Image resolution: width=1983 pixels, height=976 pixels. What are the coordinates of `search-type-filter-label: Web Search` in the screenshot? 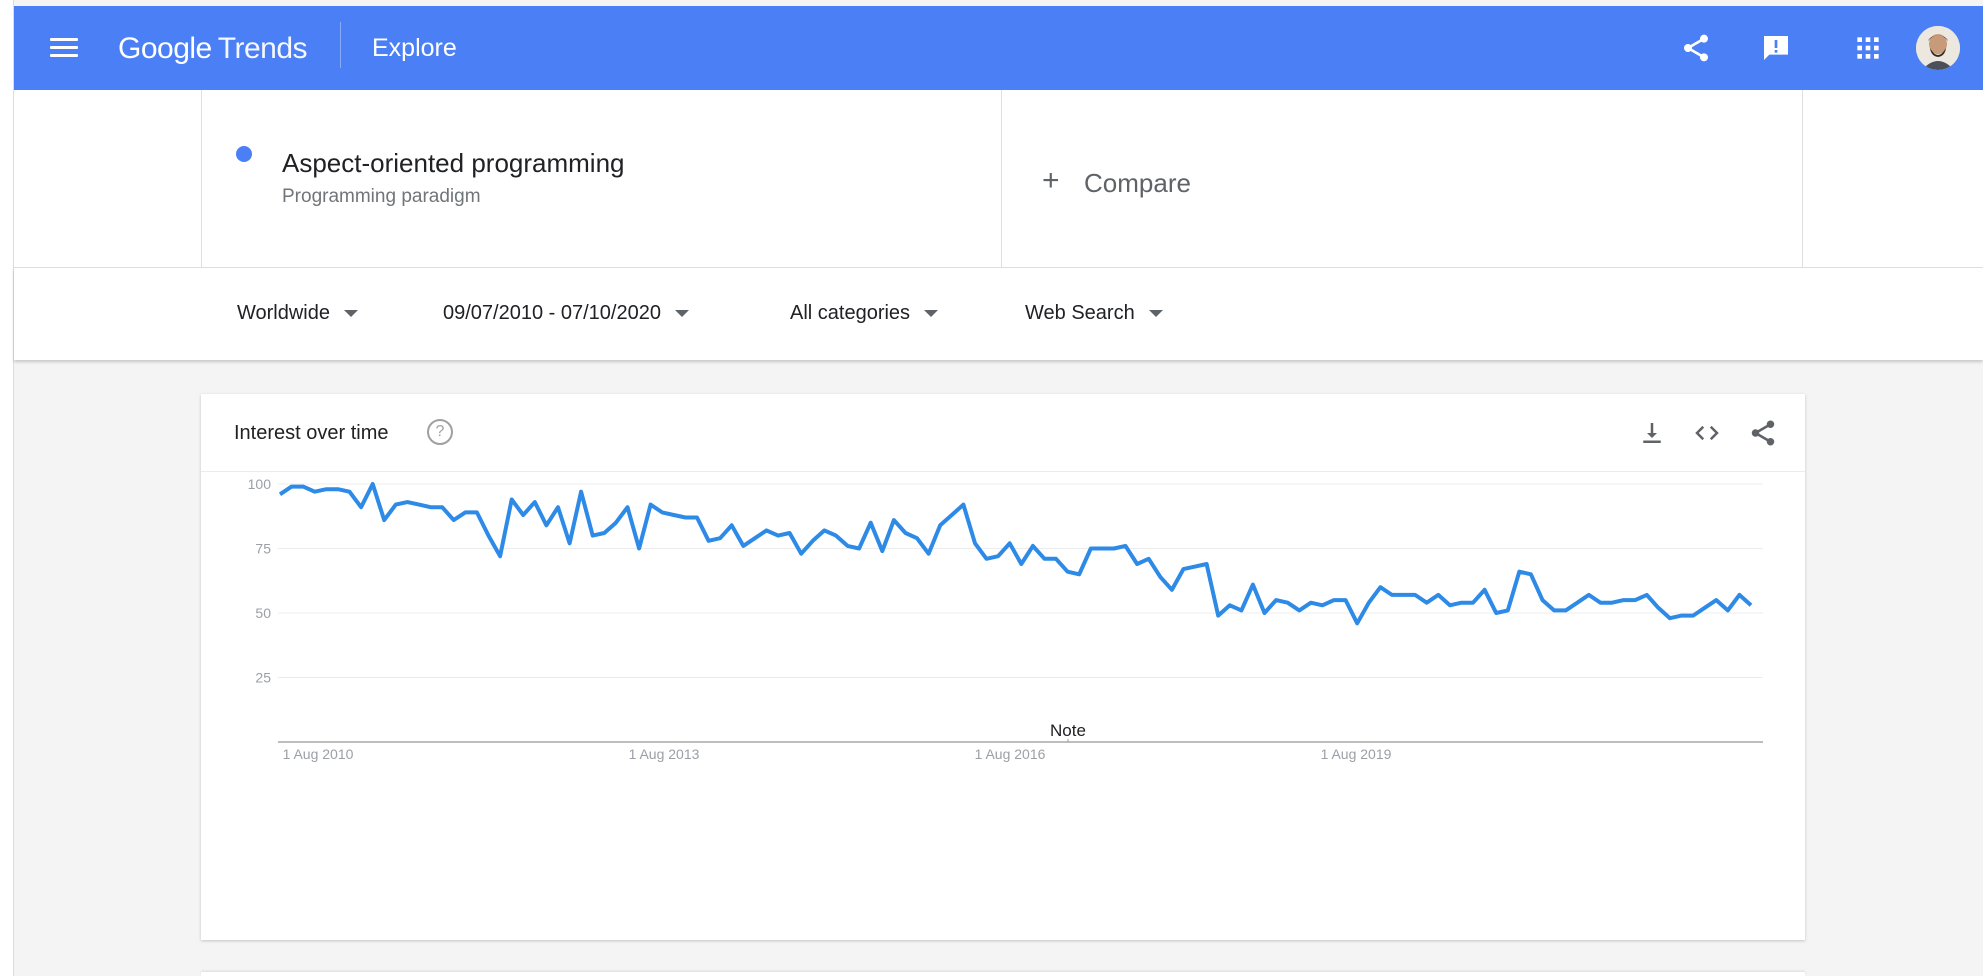 It's located at (1080, 313).